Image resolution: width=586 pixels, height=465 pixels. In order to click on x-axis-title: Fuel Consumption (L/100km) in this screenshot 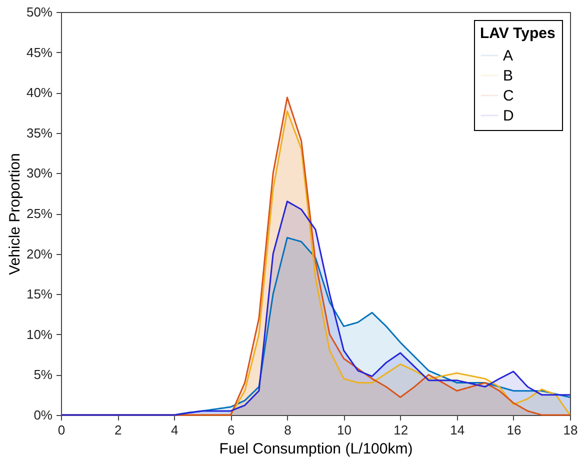, I will do `click(316, 449)`.